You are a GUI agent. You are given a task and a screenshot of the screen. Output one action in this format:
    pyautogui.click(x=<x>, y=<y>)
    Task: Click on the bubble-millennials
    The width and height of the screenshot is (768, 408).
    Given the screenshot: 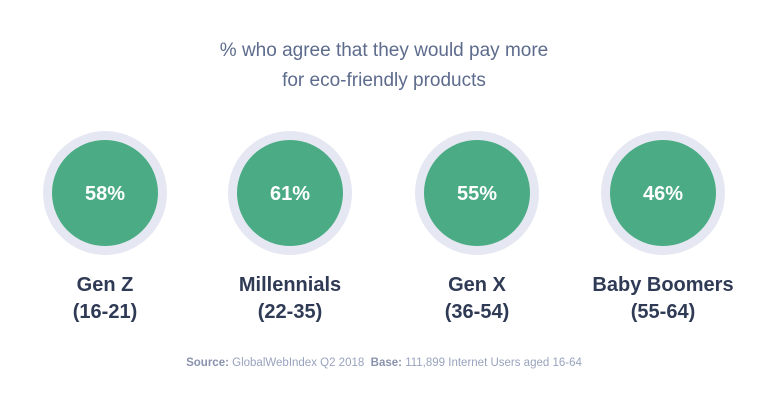 What is the action you would take?
    pyautogui.click(x=290, y=193)
    